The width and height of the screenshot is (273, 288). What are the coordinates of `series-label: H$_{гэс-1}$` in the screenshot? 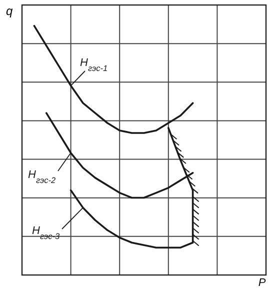 It's located at (94, 64).